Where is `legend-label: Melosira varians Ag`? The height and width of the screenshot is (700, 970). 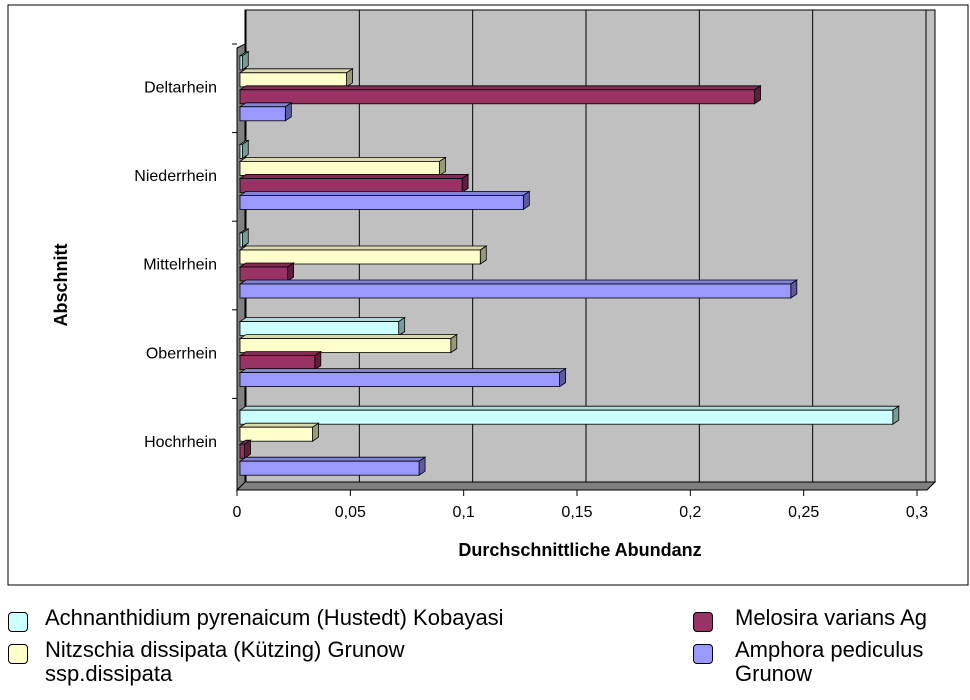
legend-label: Melosira varians Ag is located at coordinates (831, 618).